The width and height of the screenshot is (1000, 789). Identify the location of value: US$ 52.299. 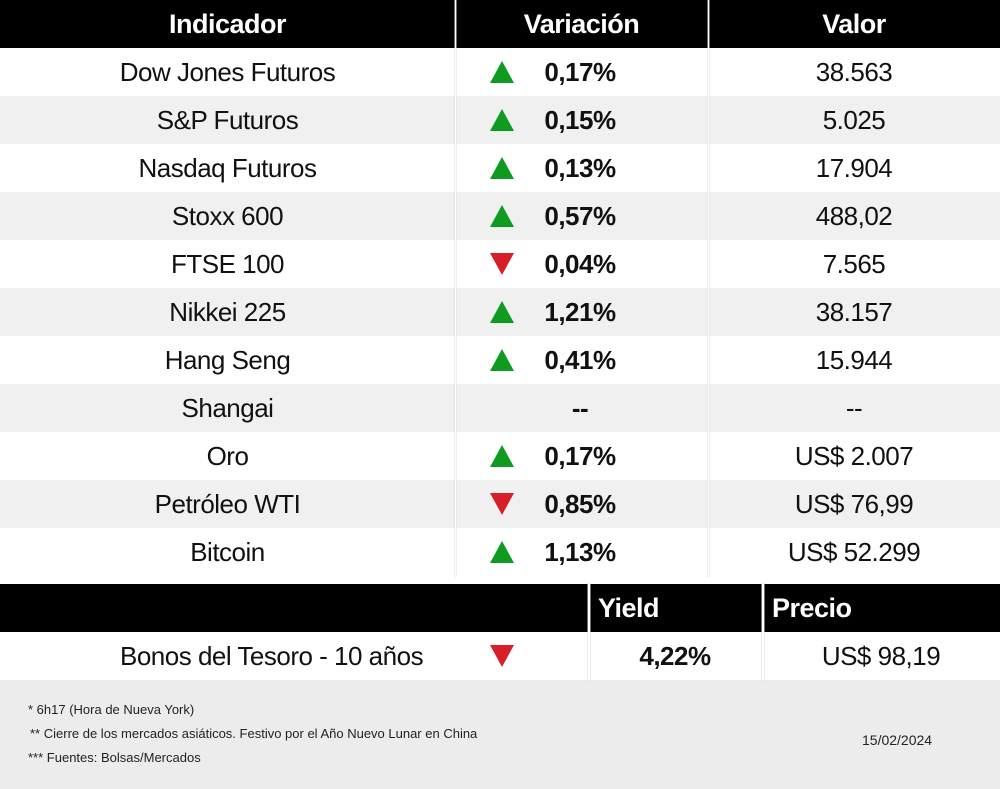
(854, 551).